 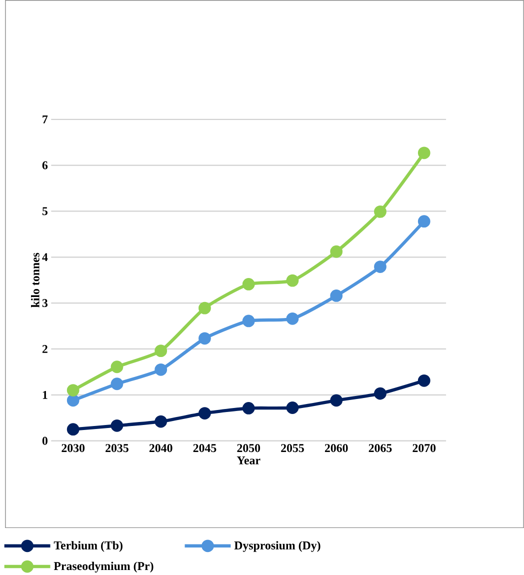 What do you see at coordinates (45, 211) in the screenshot?
I see `y-tick-label: 5` at bounding box center [45, 211].